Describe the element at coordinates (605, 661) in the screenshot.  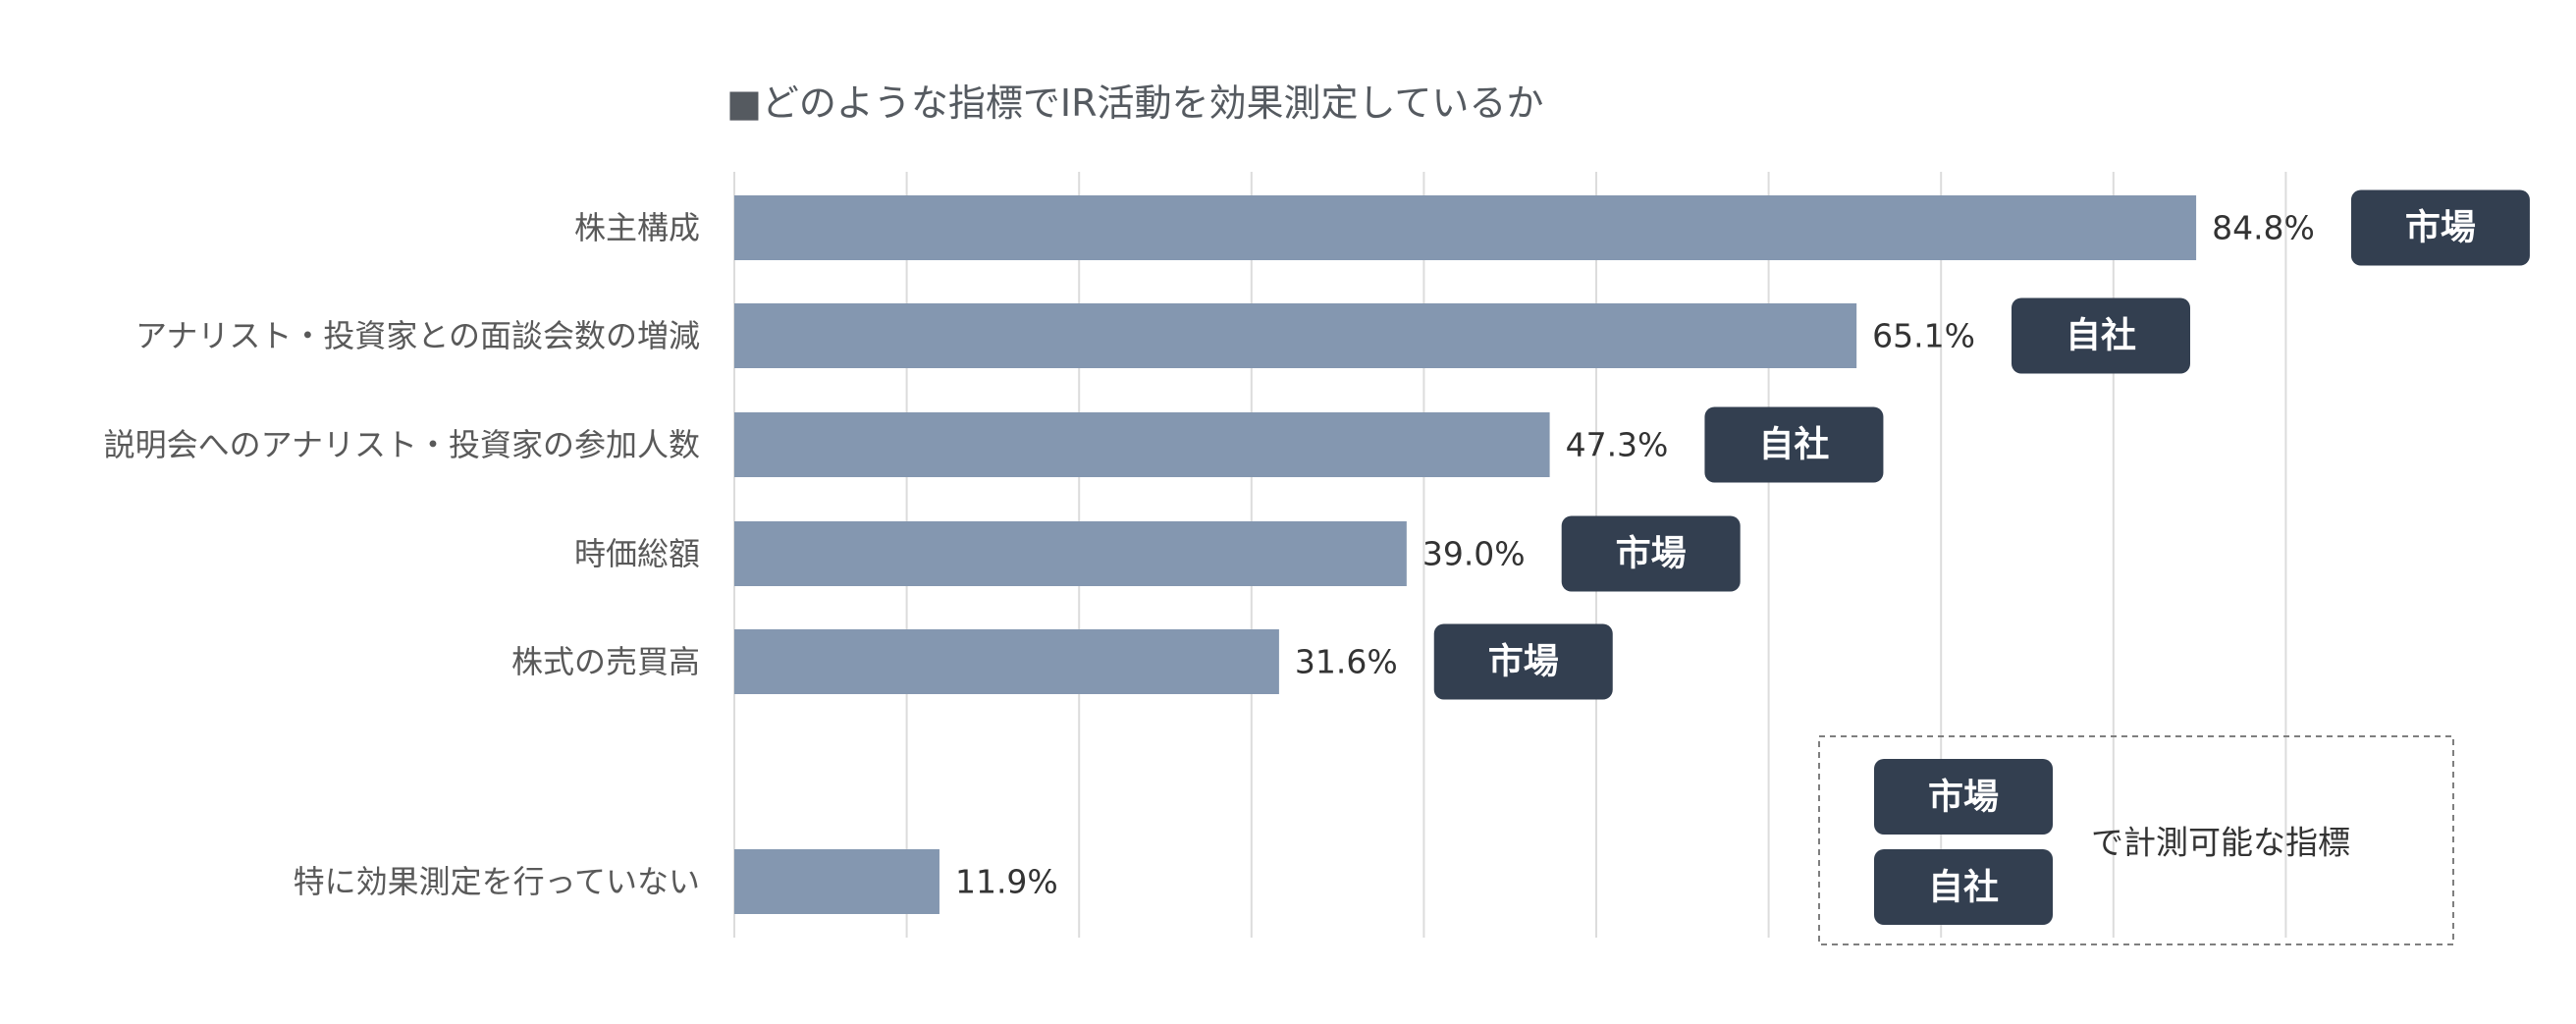
I see `category-label: 株式の売買高` at that location.